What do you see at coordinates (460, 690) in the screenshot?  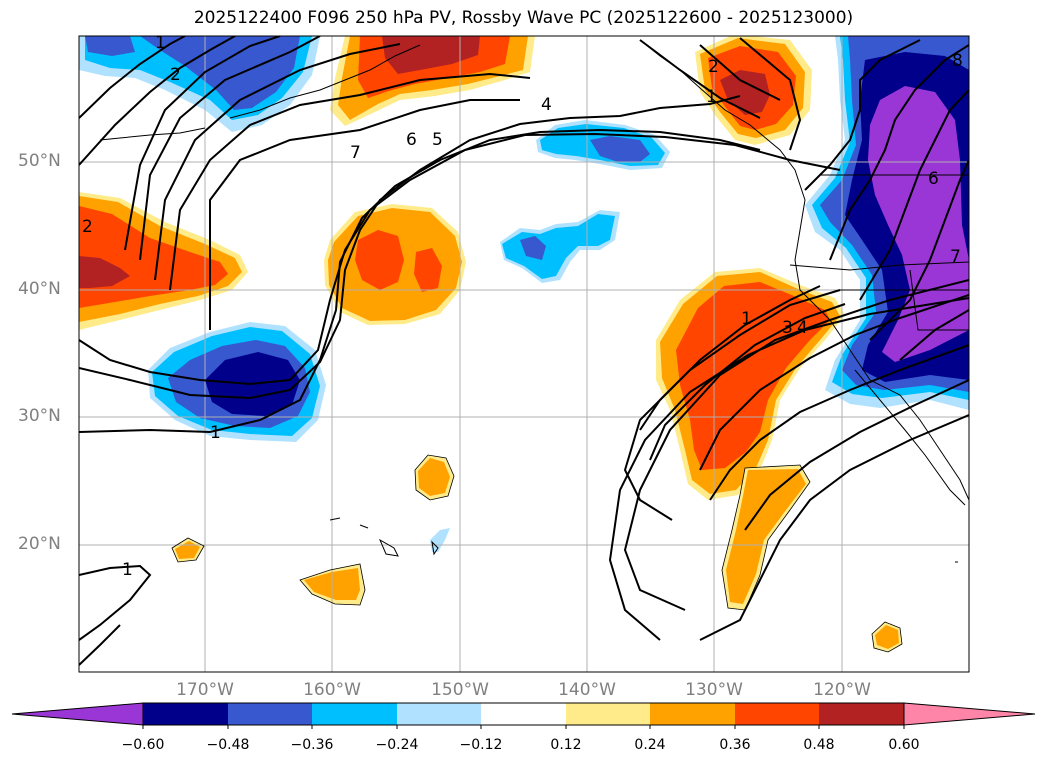 I see `longitude-label: 150°W` at bounding box center [460, 690].